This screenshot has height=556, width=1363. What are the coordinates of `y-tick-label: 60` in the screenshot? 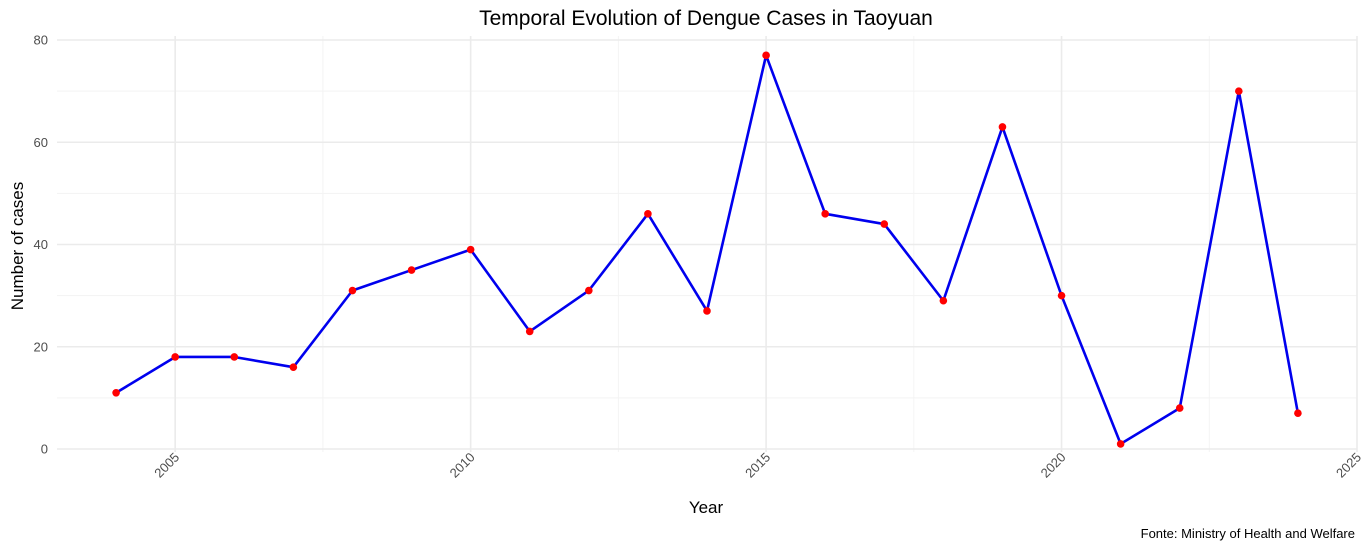 It's located at (41, 142).